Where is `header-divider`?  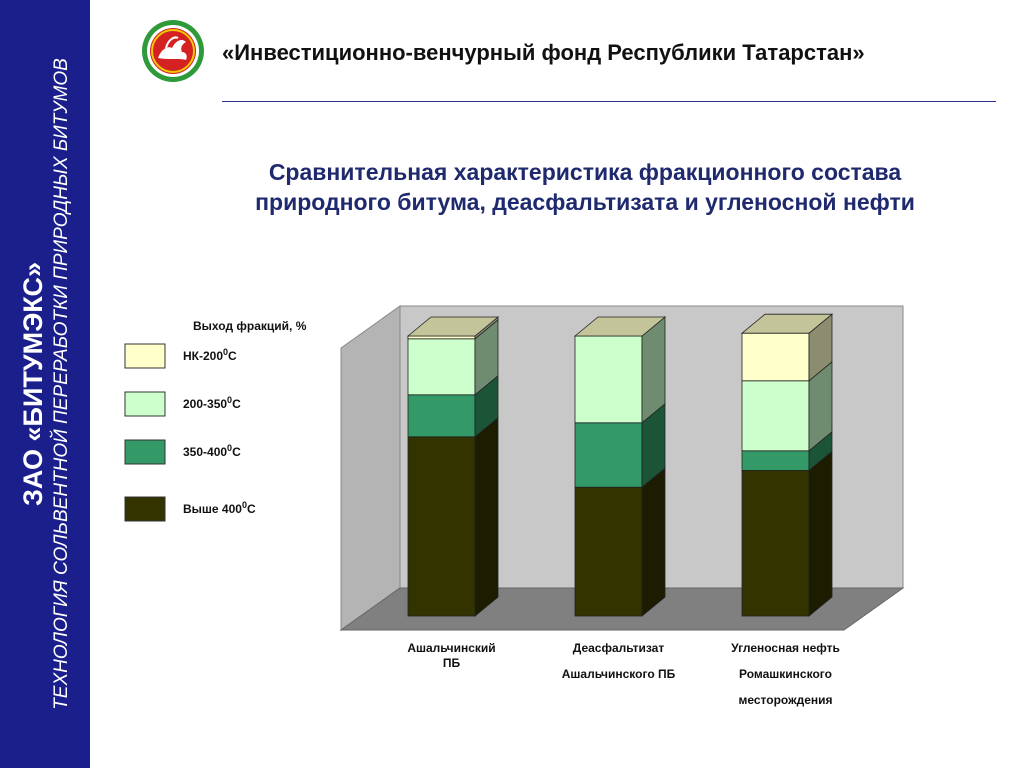 header-divider is located at coordinates (609, 101).